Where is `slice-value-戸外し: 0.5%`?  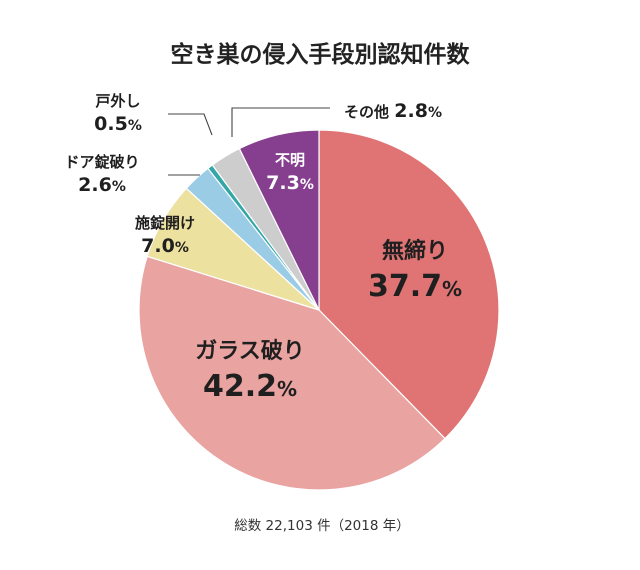
slice-value-戸外し: 0.5% is located at coordinates (118, 124).